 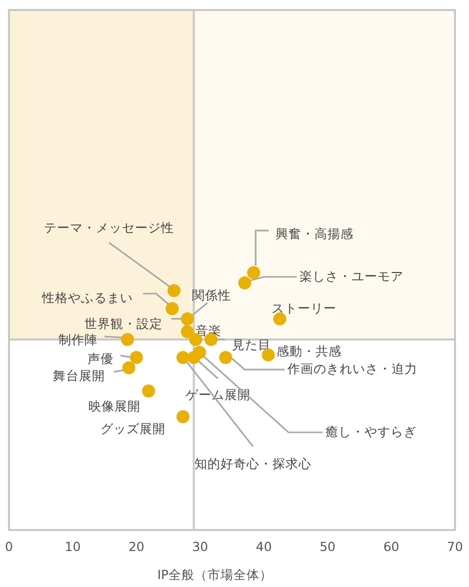 What do you see at coordinates (391, 546) in the screenshot?
I see `x-tick-label: 60` at bounding box center [391, 546].